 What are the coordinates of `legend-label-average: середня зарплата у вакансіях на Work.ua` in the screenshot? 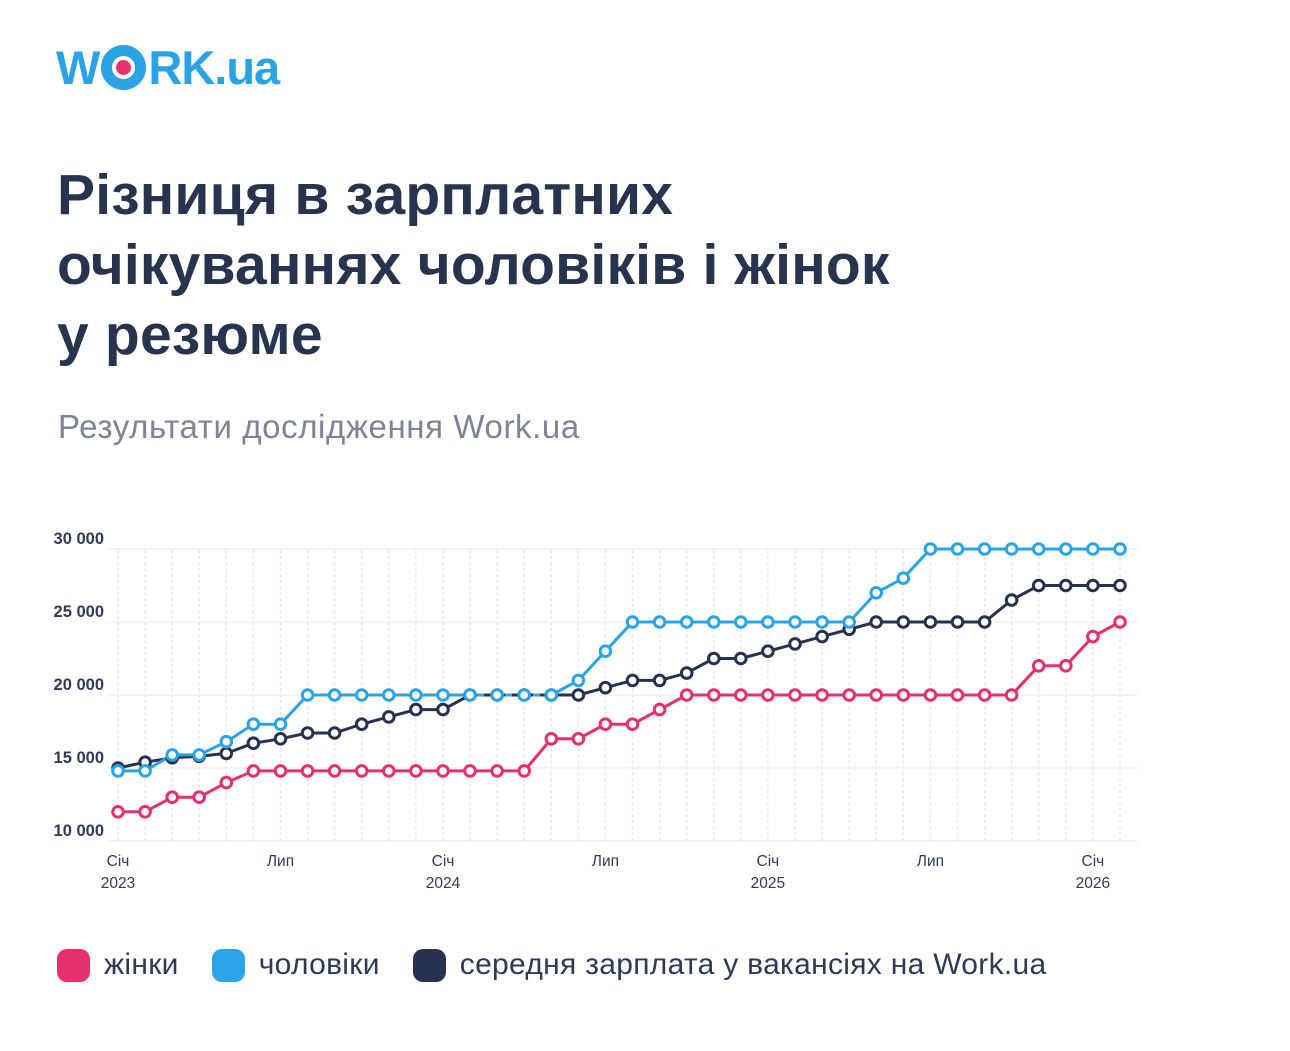 It's located at (753, 964).